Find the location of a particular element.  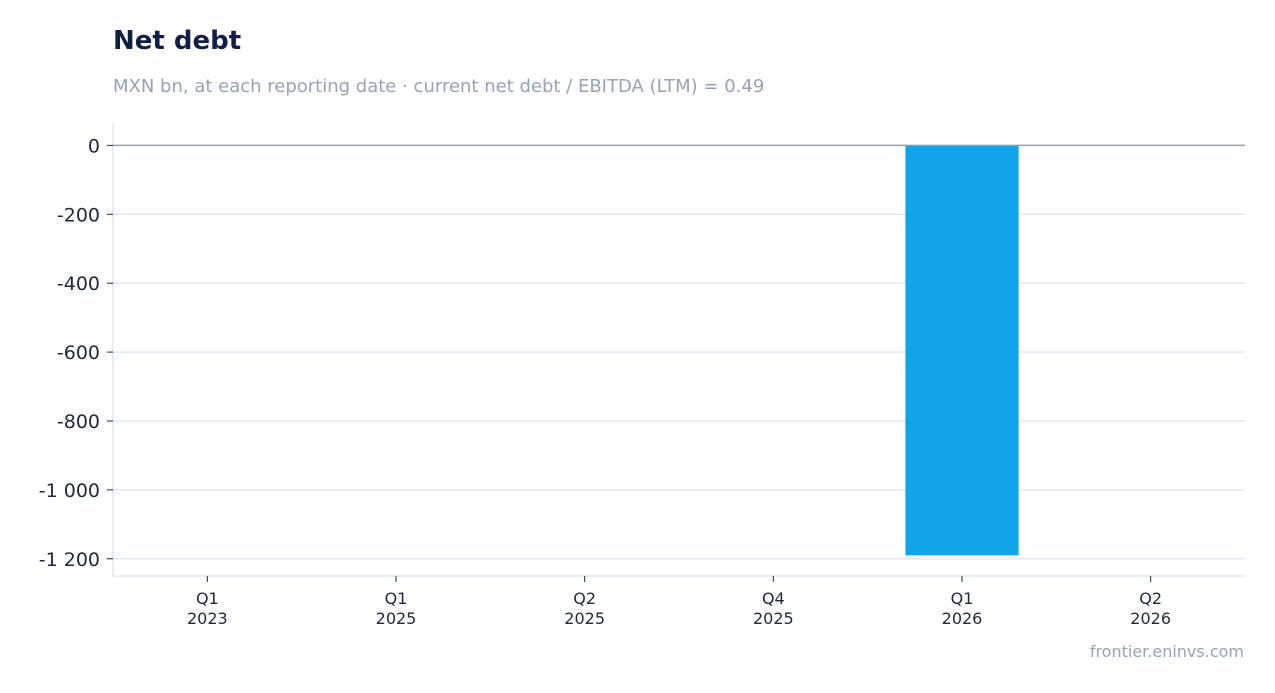

chart-title: Net debt is located at coordinates (177, 41).